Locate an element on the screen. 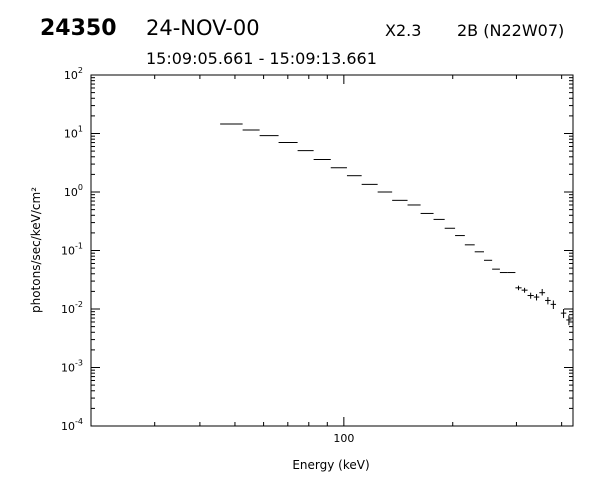  y-tick-label-exponent: 0 is located at coordinates (80, 187).